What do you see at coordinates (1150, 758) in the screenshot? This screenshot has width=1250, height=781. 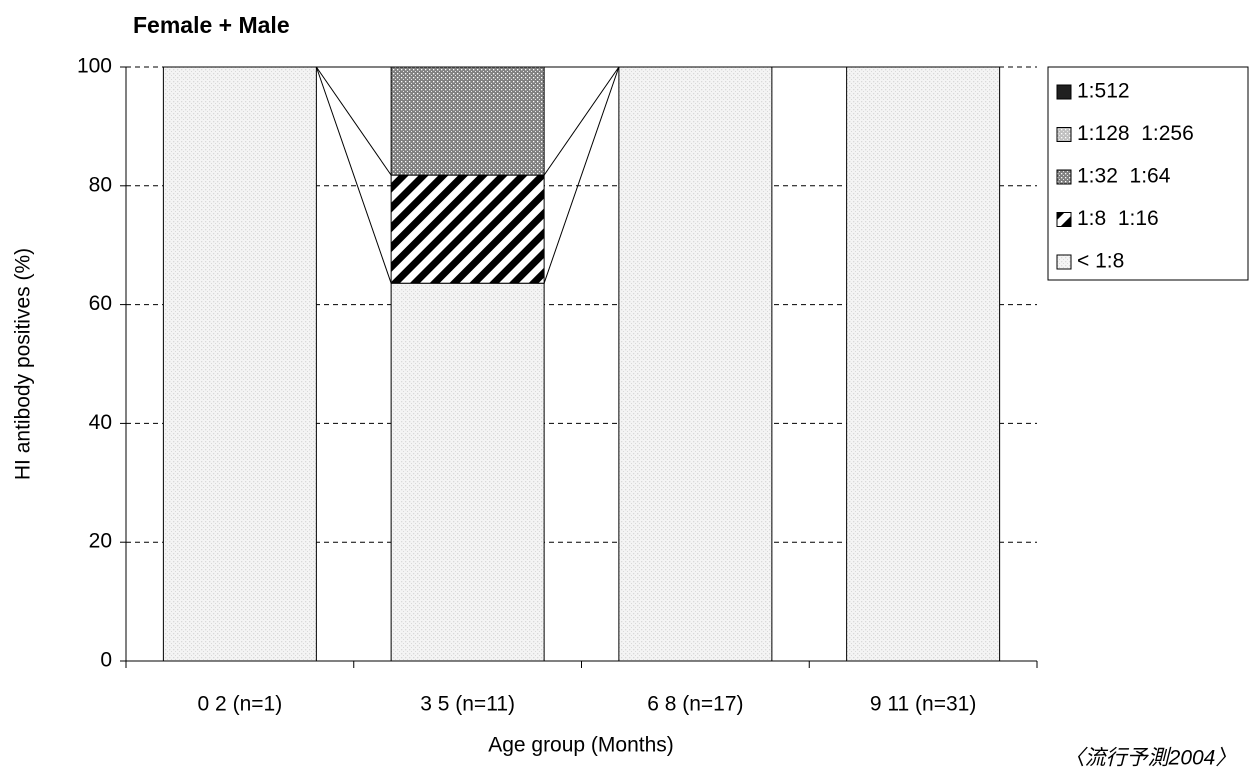 I see `annotation: 〈流行予測2004〉` at bounding box center [1150, 758].